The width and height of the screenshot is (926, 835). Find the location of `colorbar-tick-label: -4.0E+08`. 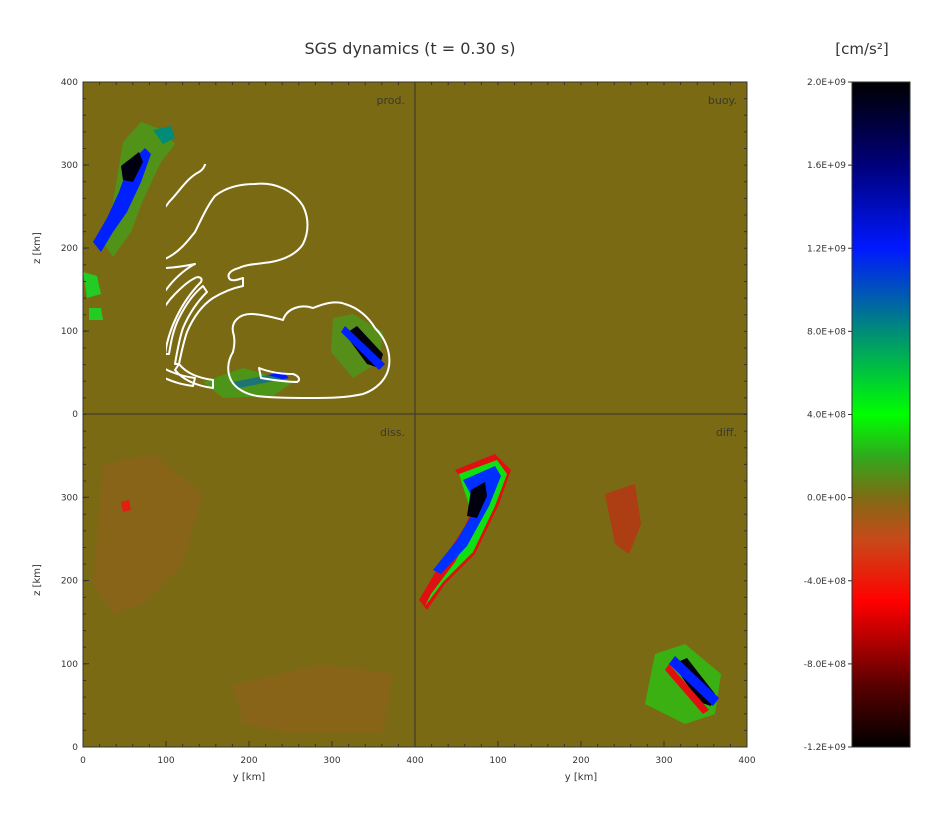

colorbar-tick-label: -4.0E+08 is located at coordinates (825, 582).